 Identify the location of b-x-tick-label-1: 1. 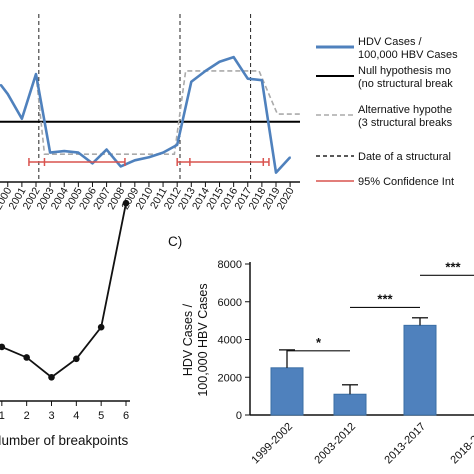
(2, 416).